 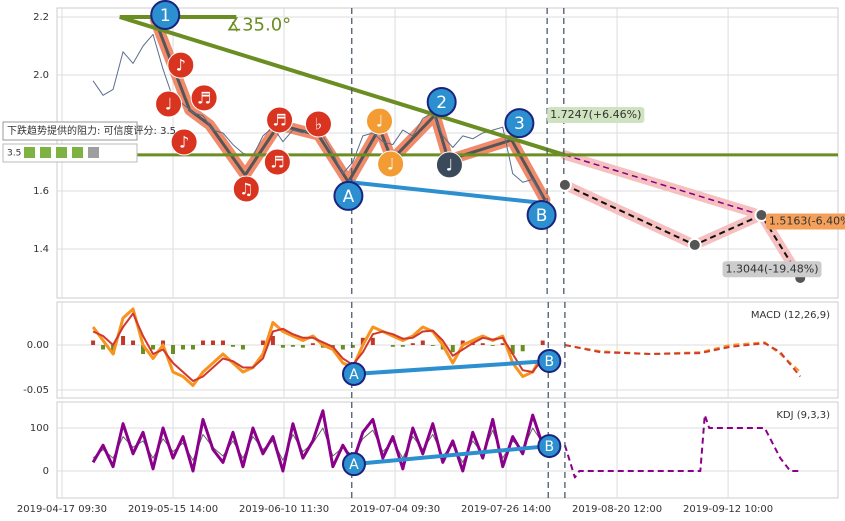 I want to click on y-tick-label: 100, so click(x=39, y=428).